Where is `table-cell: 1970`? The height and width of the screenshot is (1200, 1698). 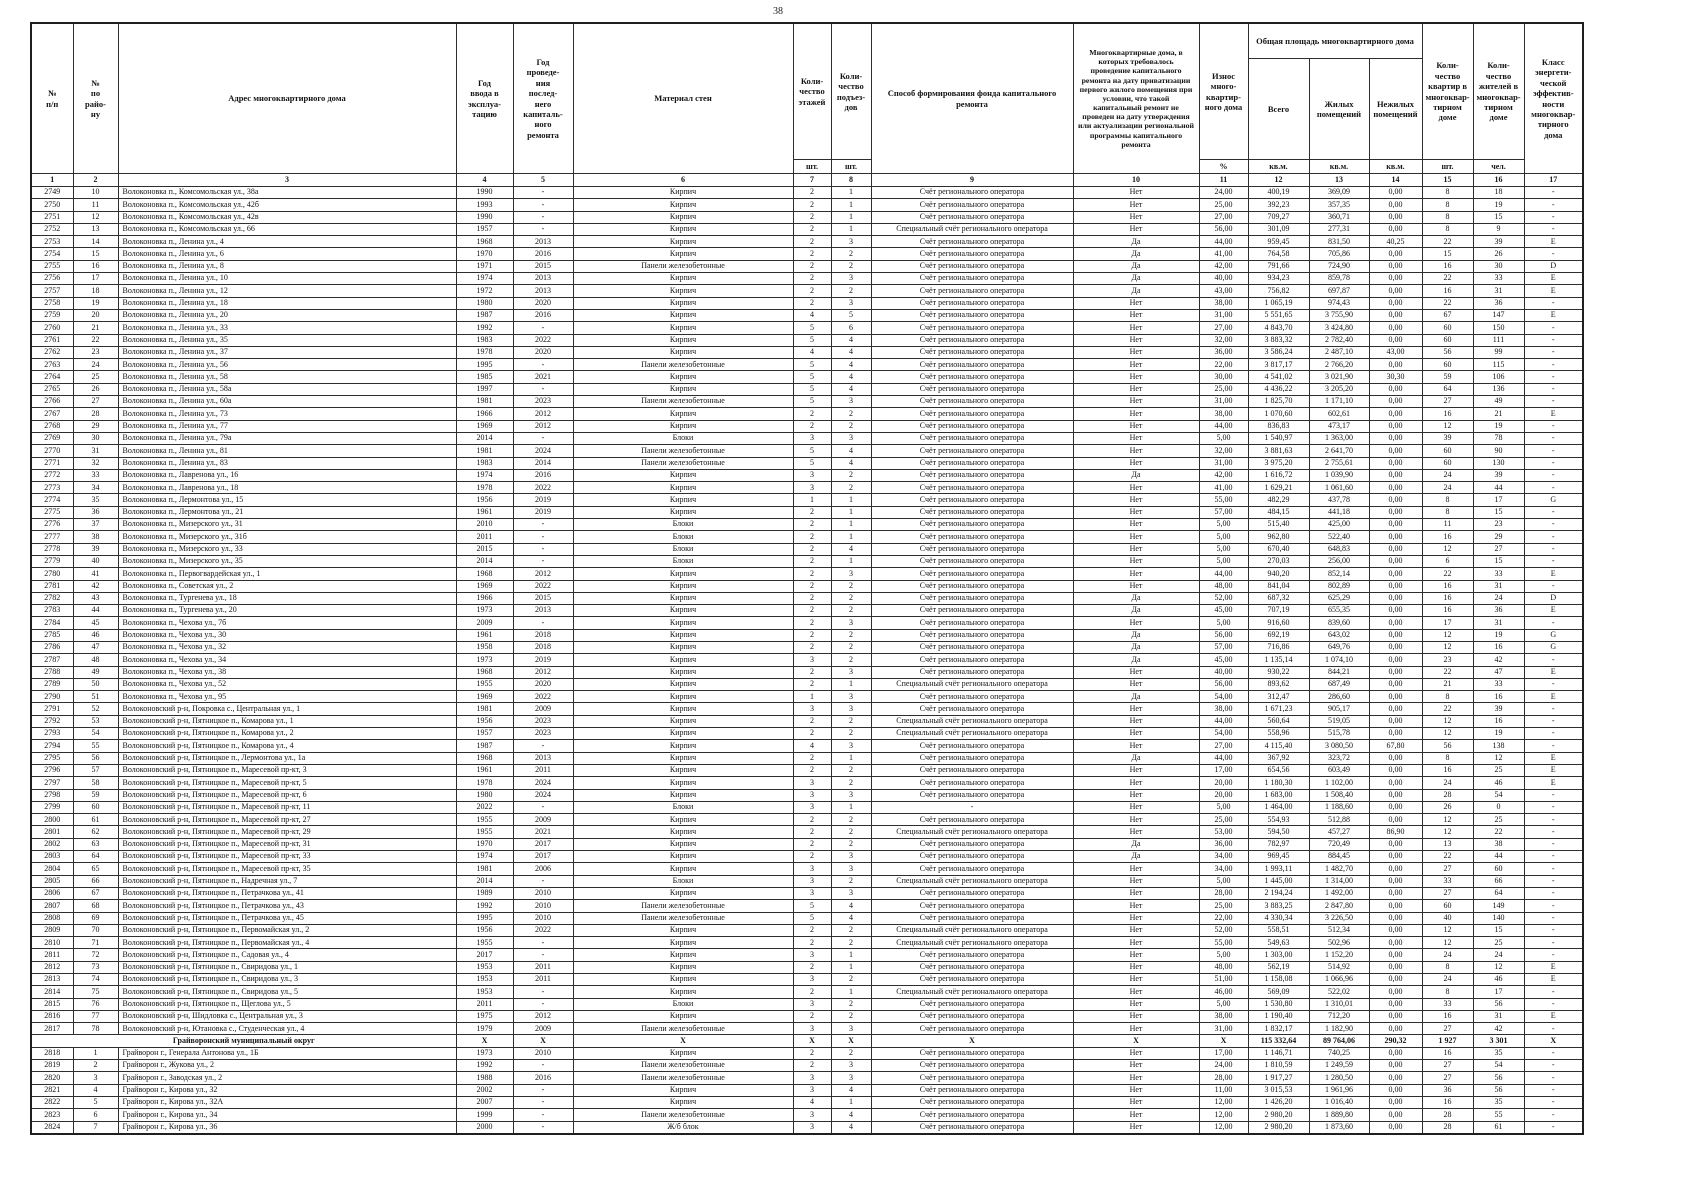 table-cell: 1970 is located at coordinates (484, 254).